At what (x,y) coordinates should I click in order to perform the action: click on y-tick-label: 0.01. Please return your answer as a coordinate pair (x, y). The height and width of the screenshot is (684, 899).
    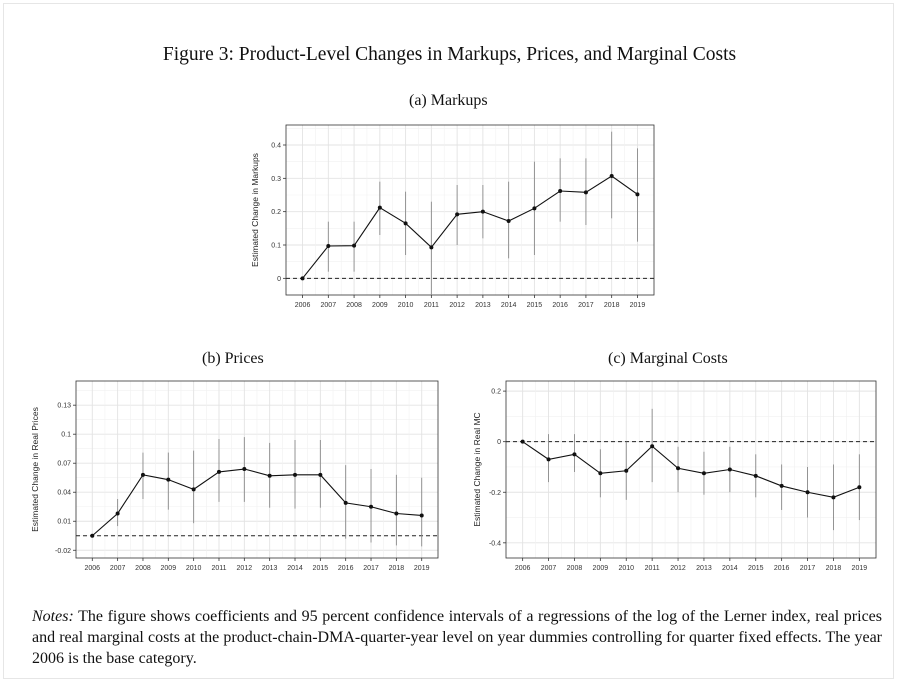
    Looking at the image, I should click on (64, 522).